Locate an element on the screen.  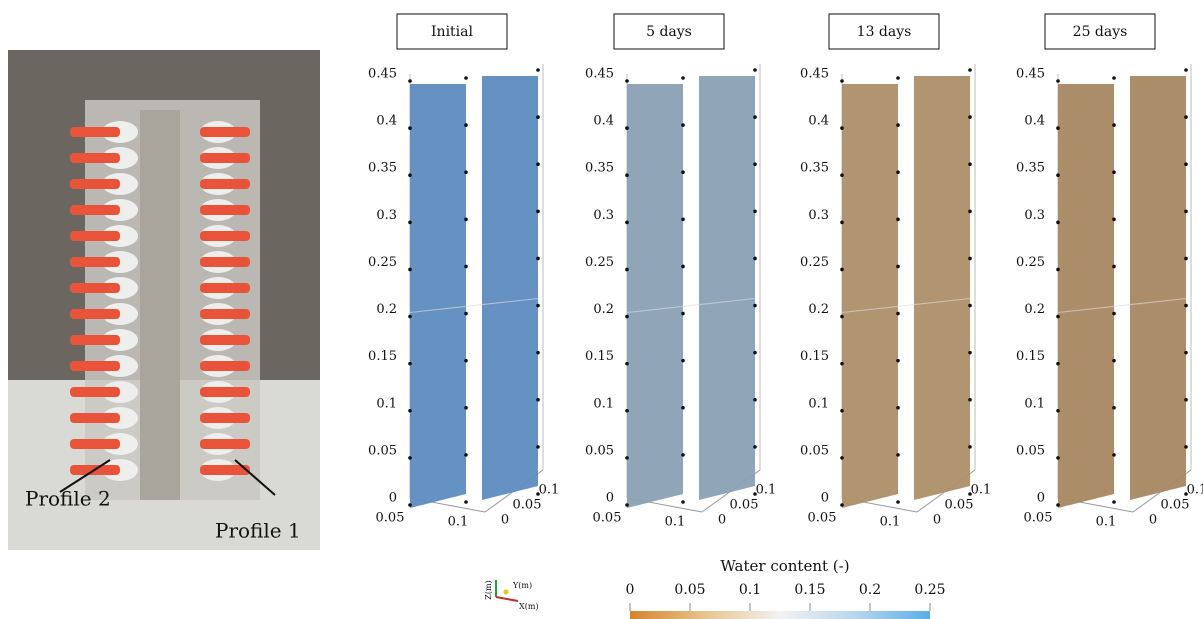
z-tick-label: 0.4 is located at coordinates (603, 121).